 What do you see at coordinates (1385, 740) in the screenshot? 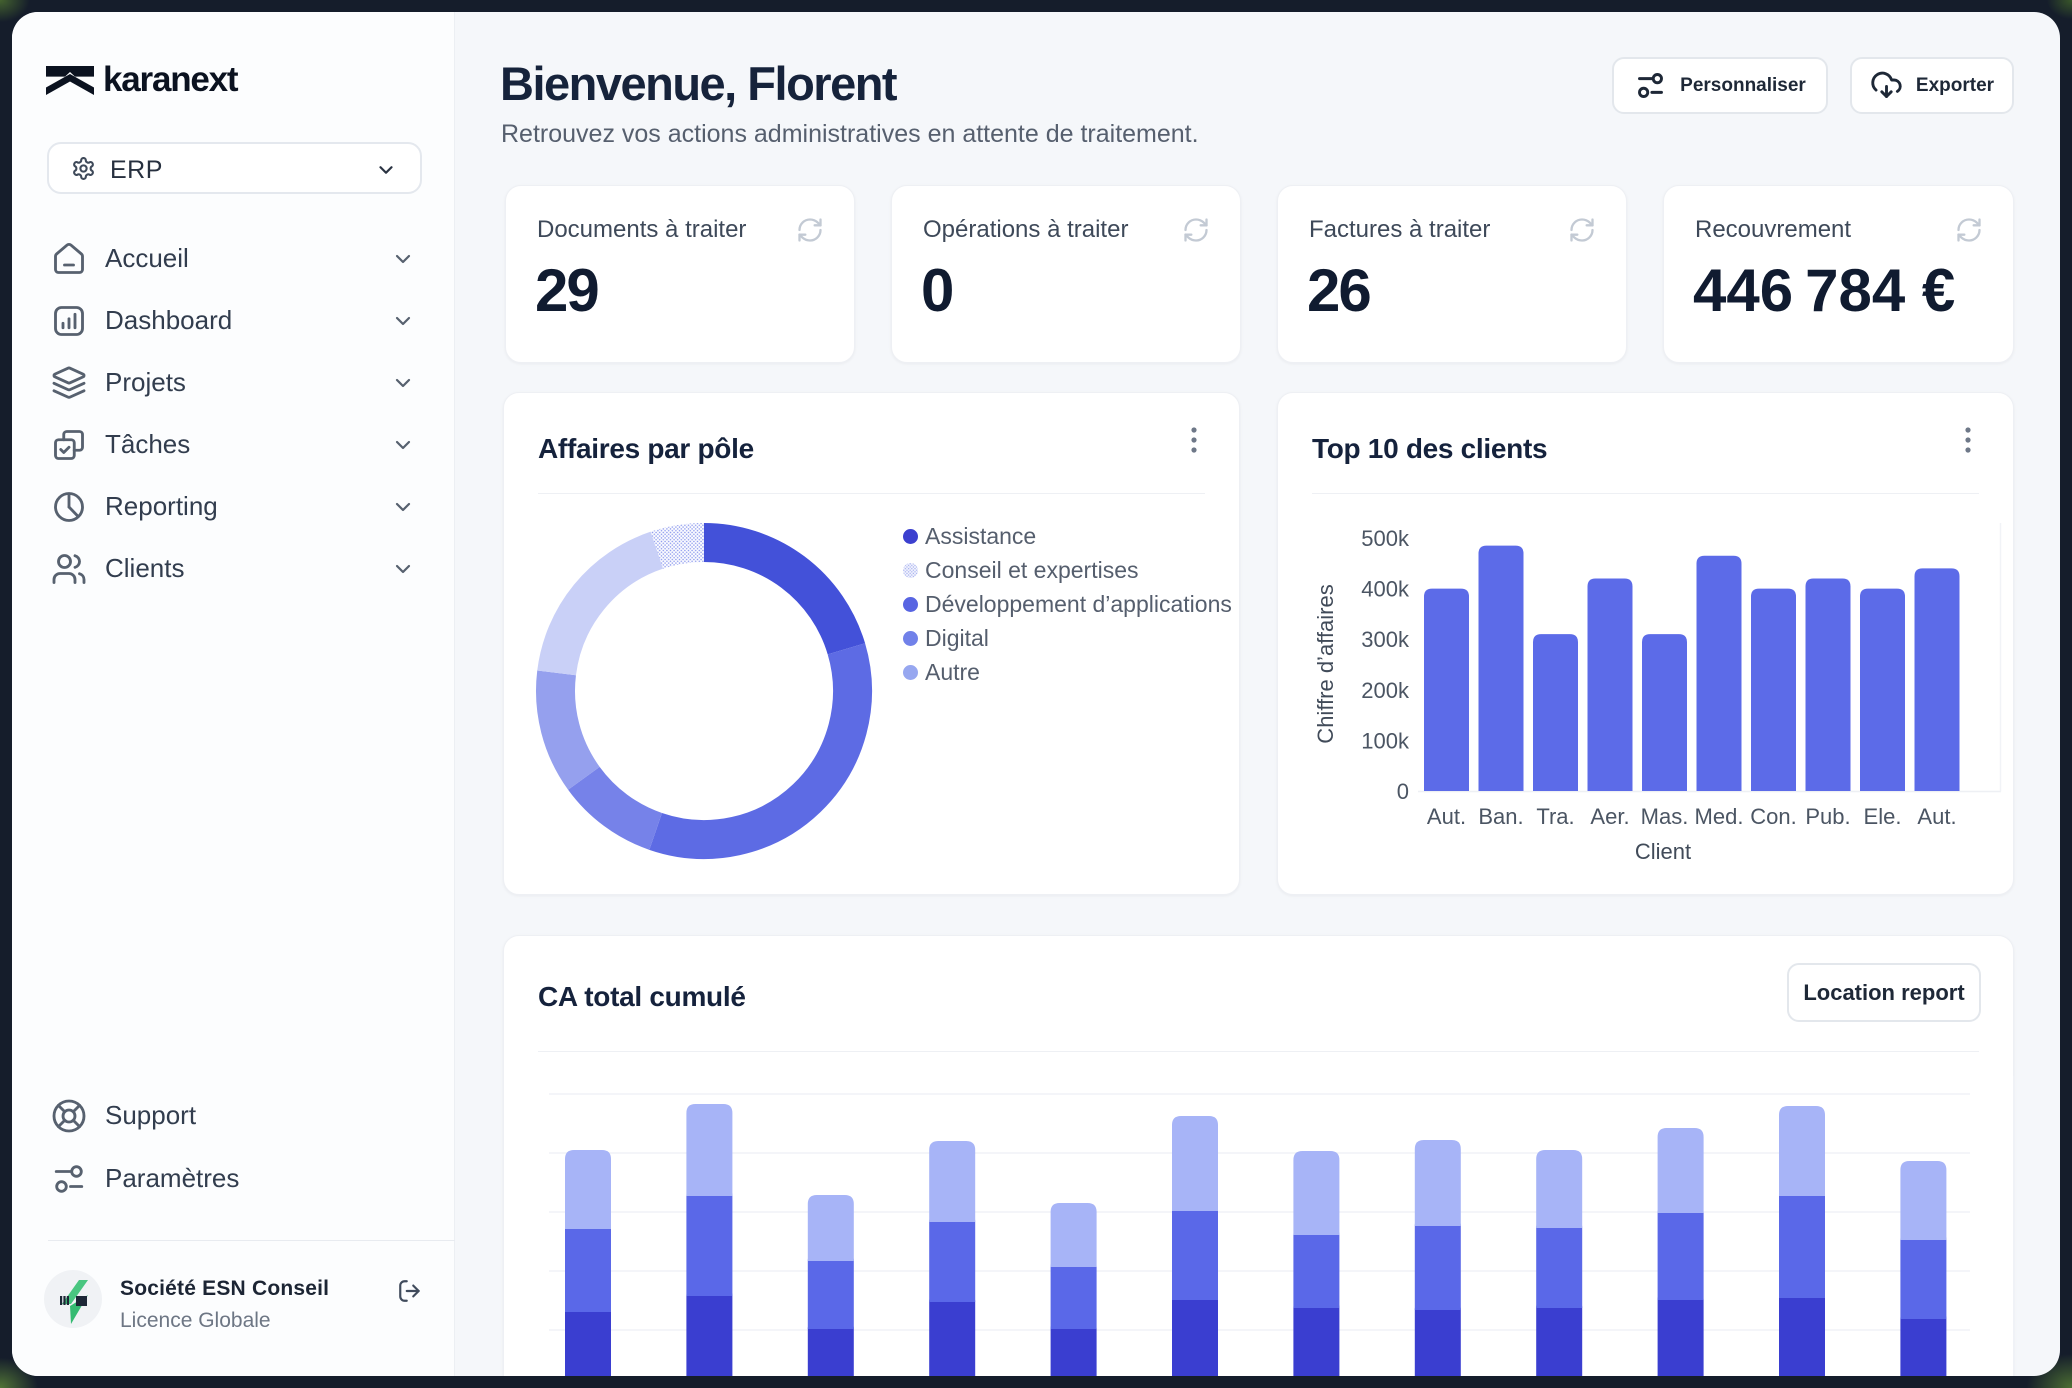
I see `svg-text: 100k` at bounding box center [1385, 740].